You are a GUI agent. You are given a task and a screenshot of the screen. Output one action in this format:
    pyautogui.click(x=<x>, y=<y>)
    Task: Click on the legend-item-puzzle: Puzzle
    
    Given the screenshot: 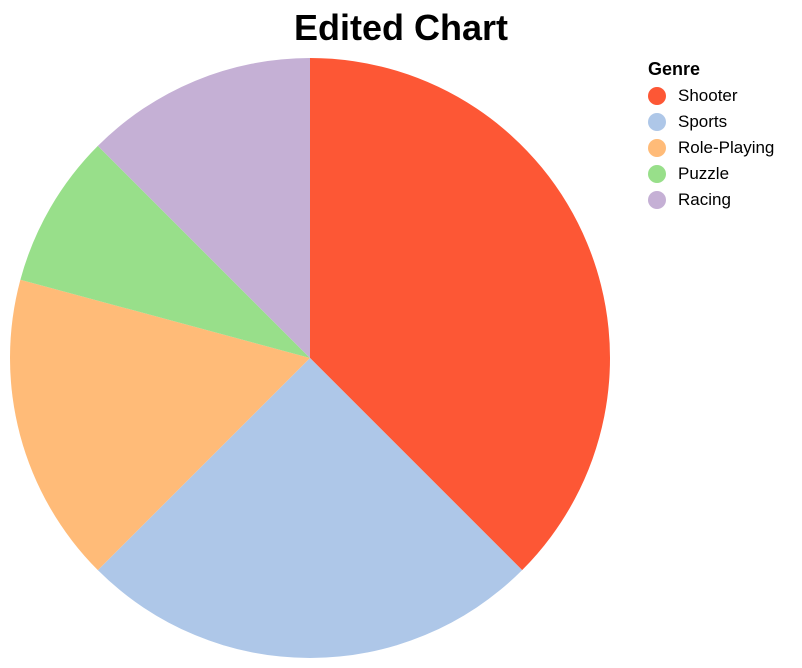 What is the action you would take?
    pyautogui.click(x=711, y=174)
    